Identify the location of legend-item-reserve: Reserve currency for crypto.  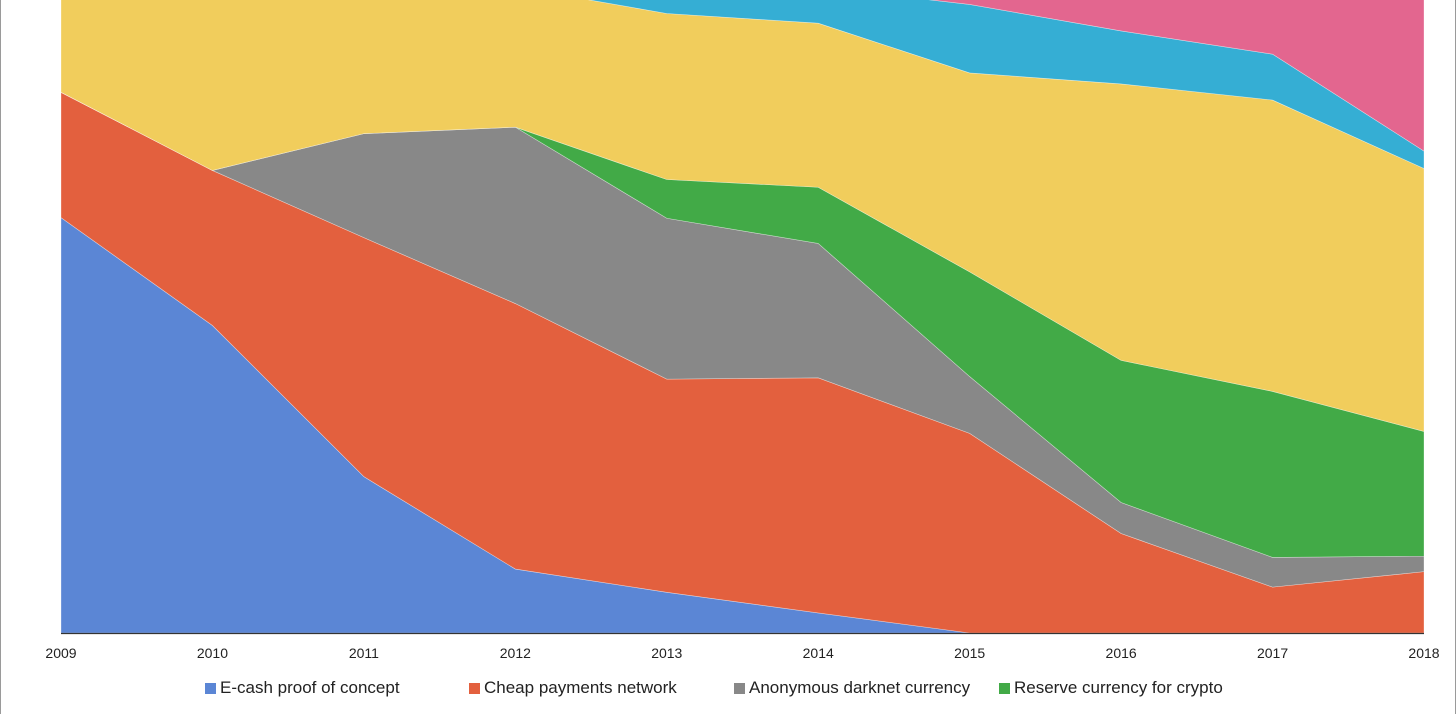
(1111, 688).